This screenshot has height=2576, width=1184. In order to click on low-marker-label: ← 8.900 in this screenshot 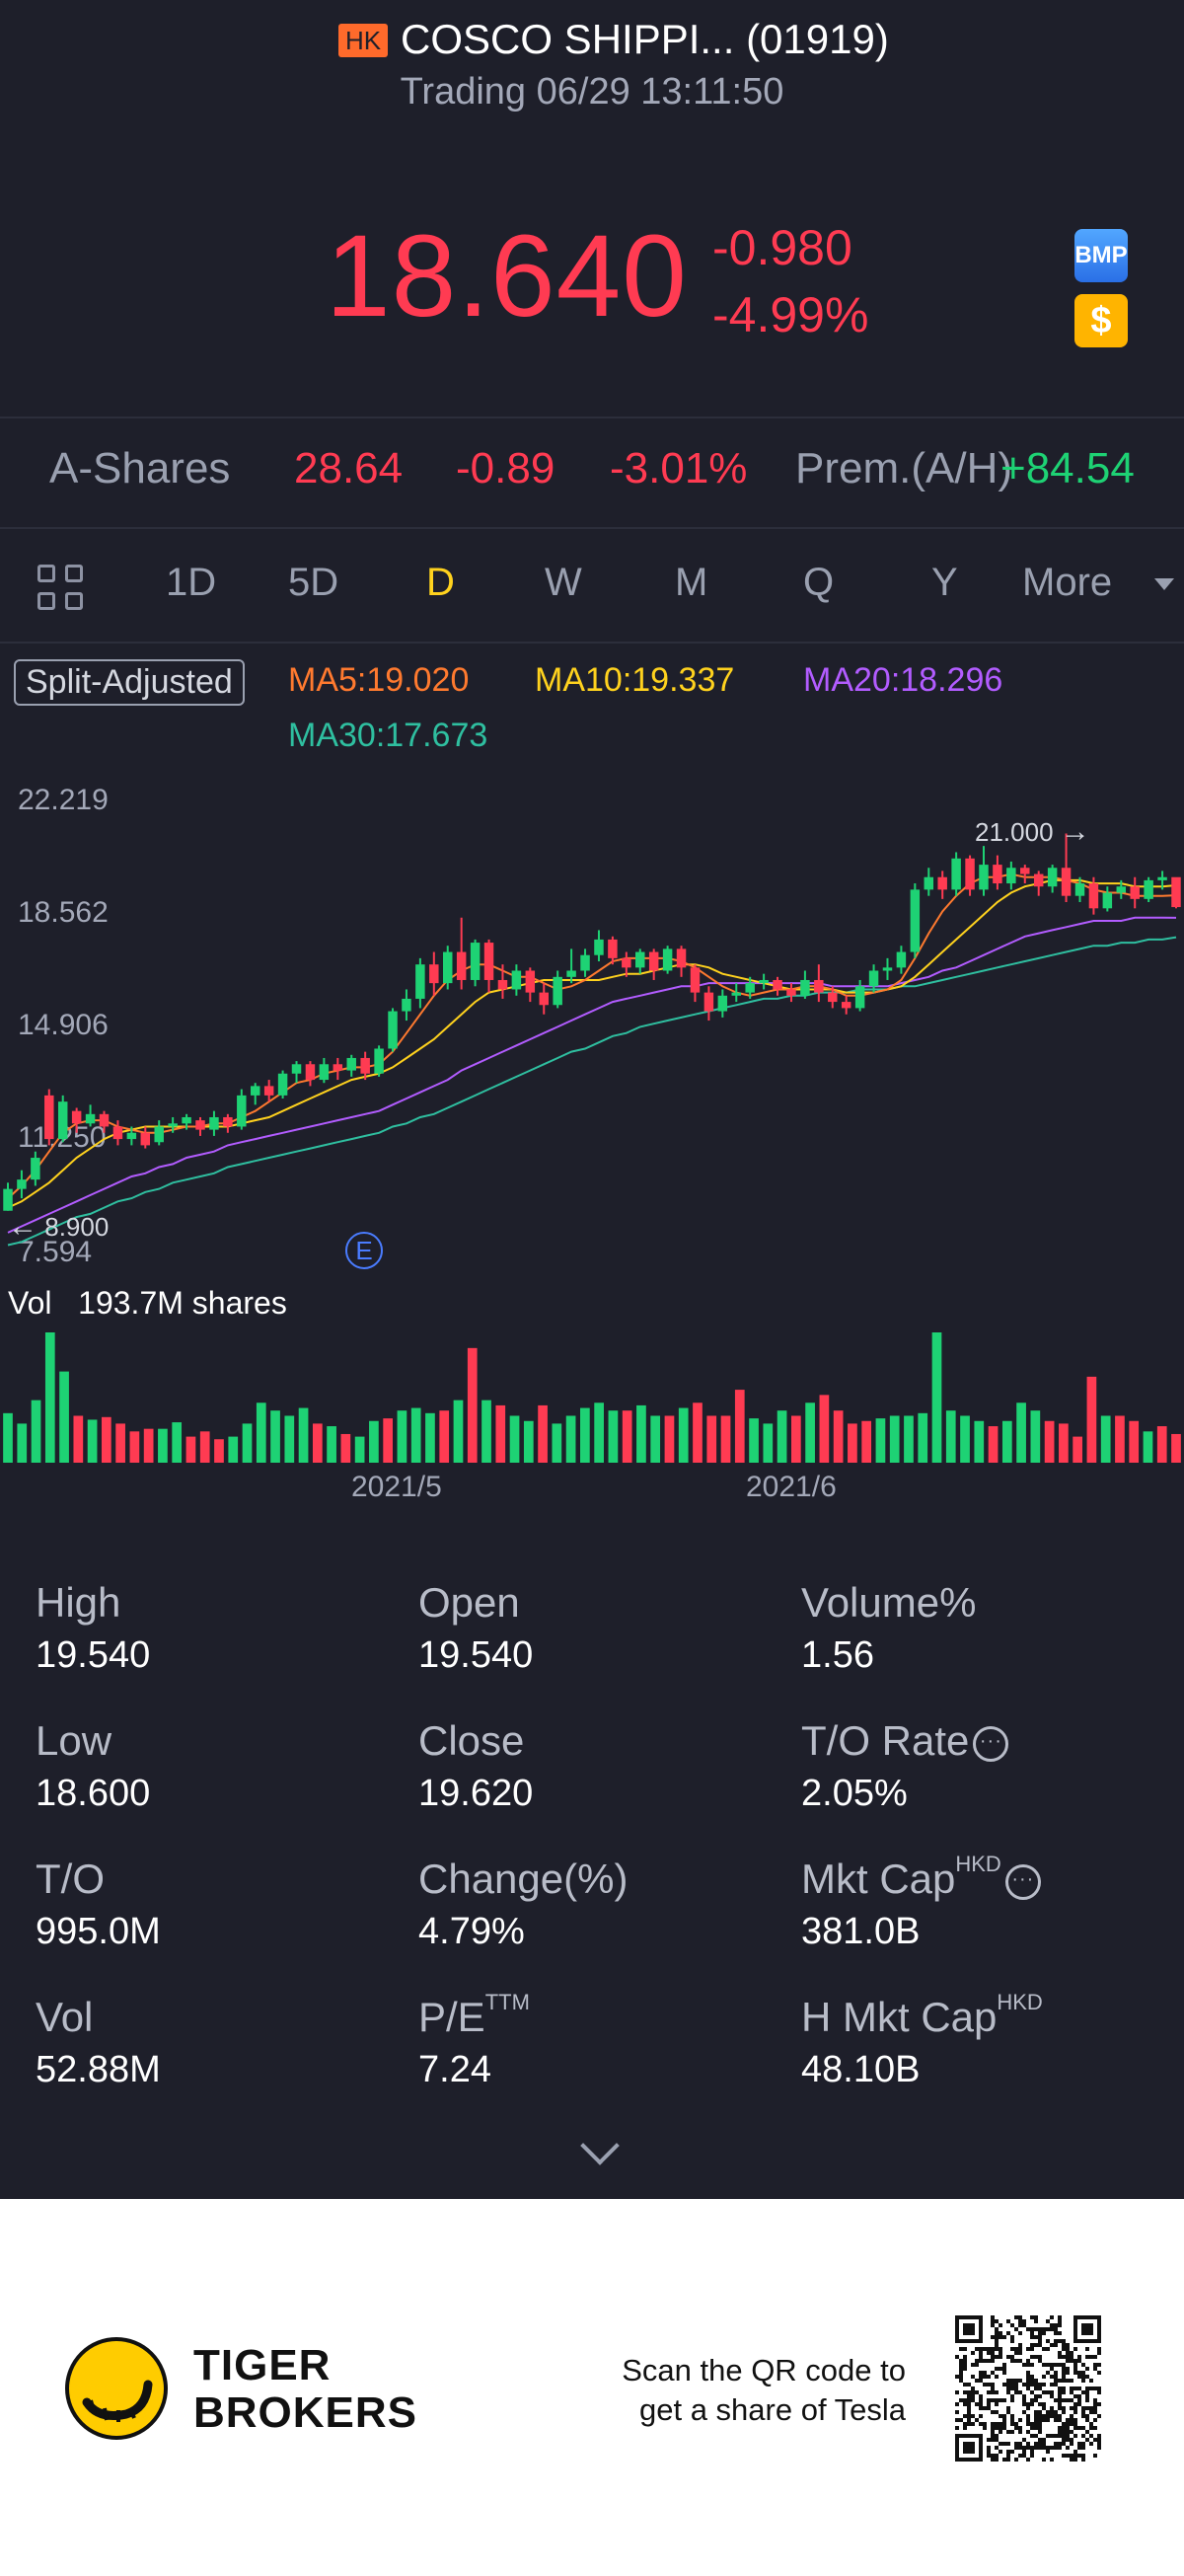, I will do `click(59, 1226)`.